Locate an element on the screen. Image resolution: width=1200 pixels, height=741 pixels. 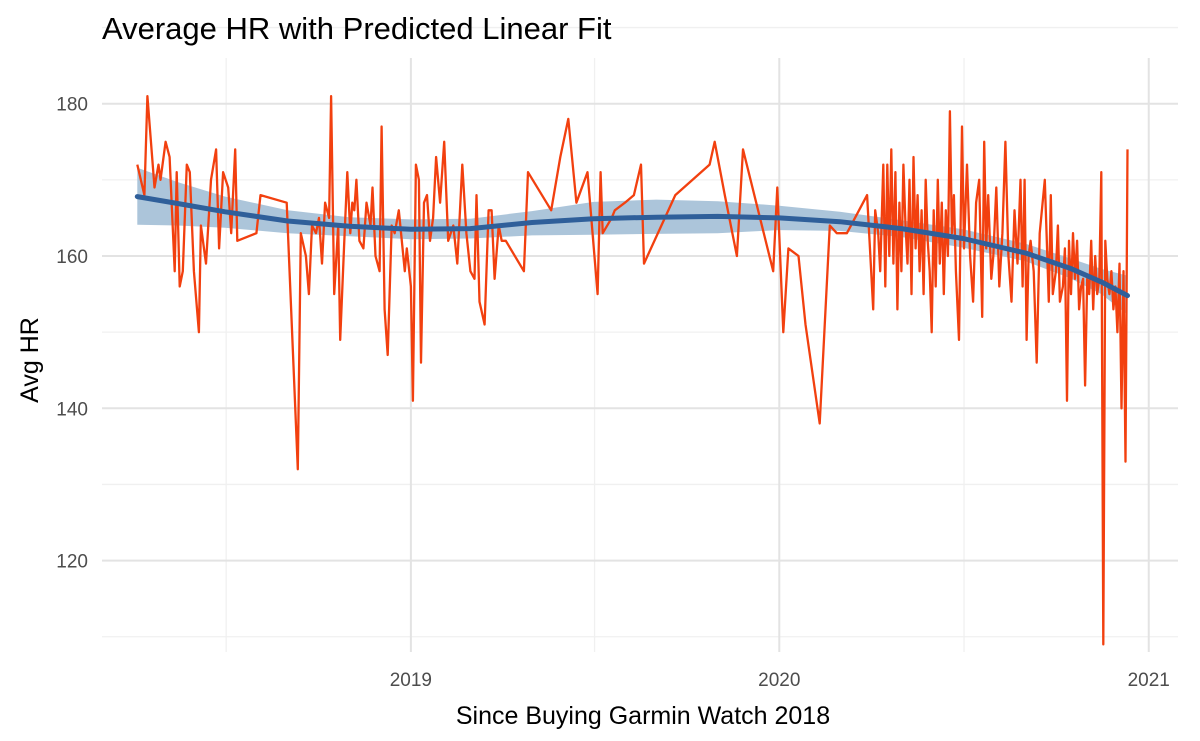
chart-title: Average HR with Predicted Linear Fit is located at coordinates (357, 28).